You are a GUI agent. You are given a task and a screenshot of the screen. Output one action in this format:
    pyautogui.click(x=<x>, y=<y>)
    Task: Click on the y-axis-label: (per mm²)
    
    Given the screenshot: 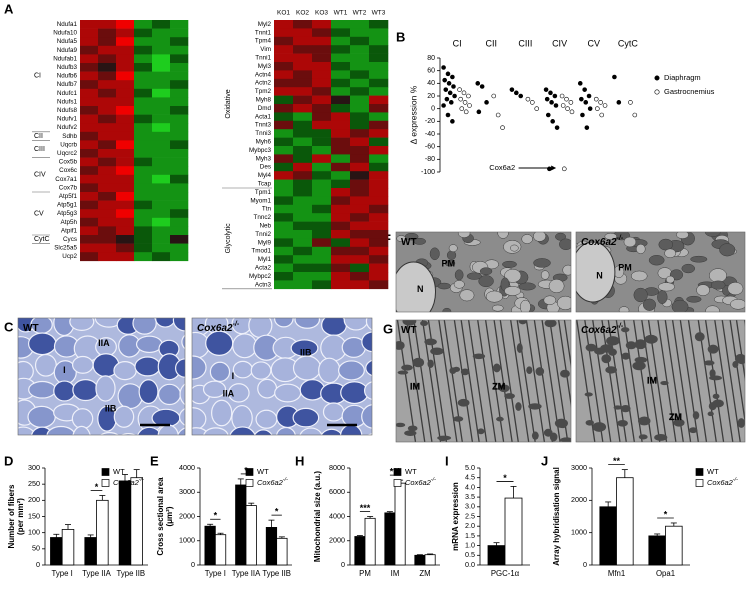 What is the action you would take?
    pyautogui.click(x=20, y=516)
    